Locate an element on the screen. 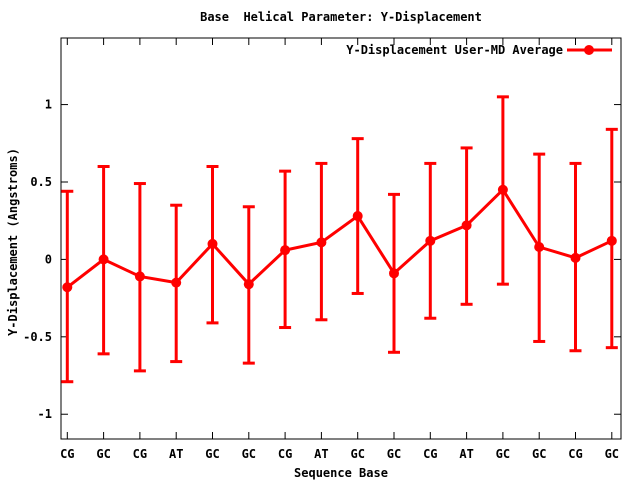  chart-title: Base Helical Parameter: Y-Displacement is located at coordinates (341, 17).